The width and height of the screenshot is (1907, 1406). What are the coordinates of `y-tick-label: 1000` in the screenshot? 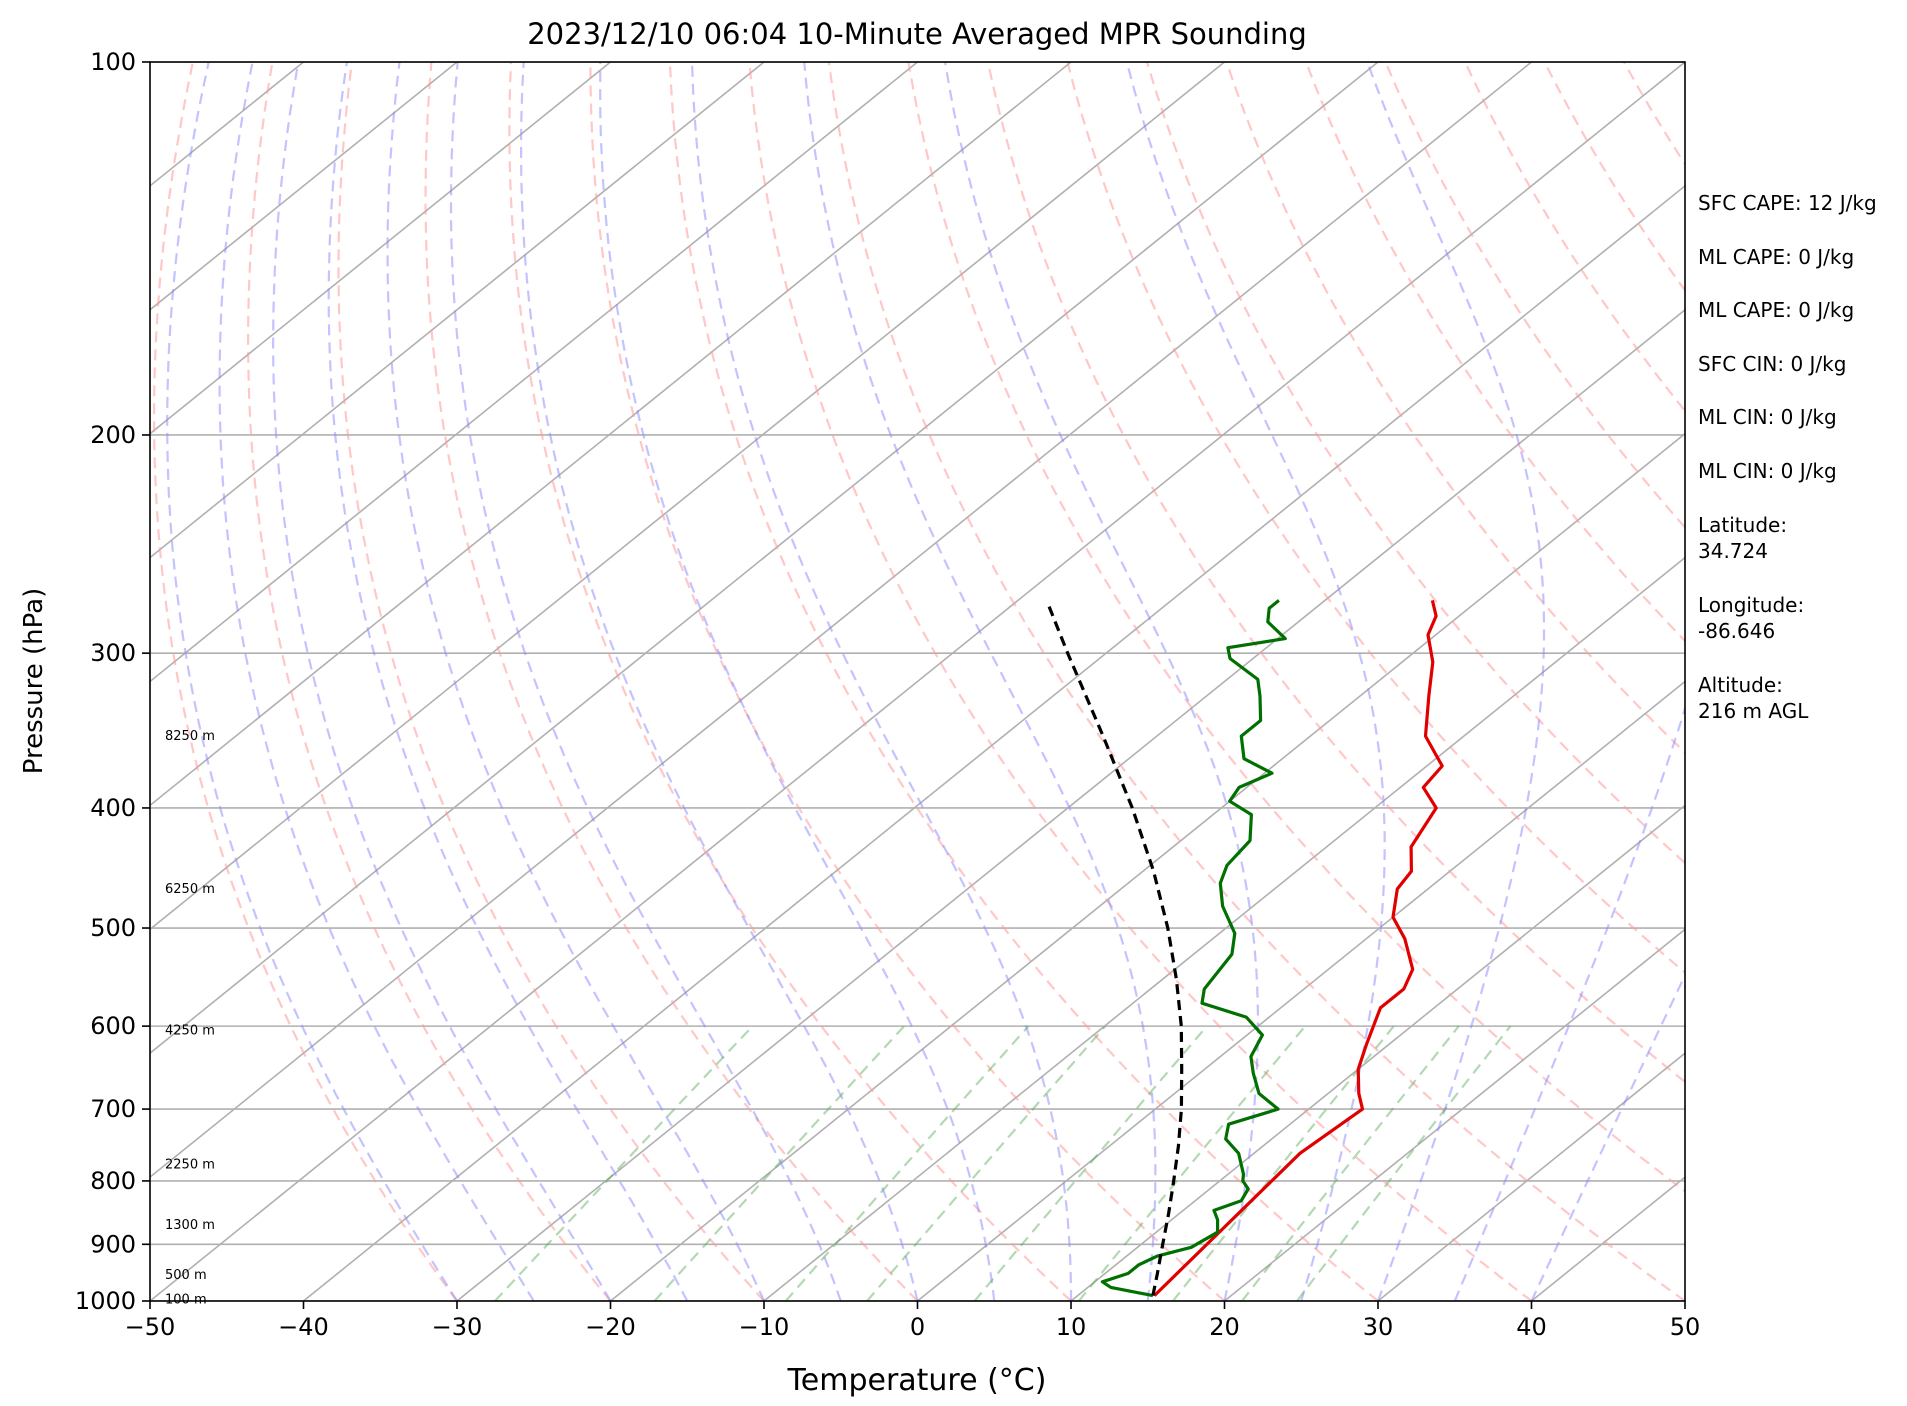 It's located at (105, 1301).